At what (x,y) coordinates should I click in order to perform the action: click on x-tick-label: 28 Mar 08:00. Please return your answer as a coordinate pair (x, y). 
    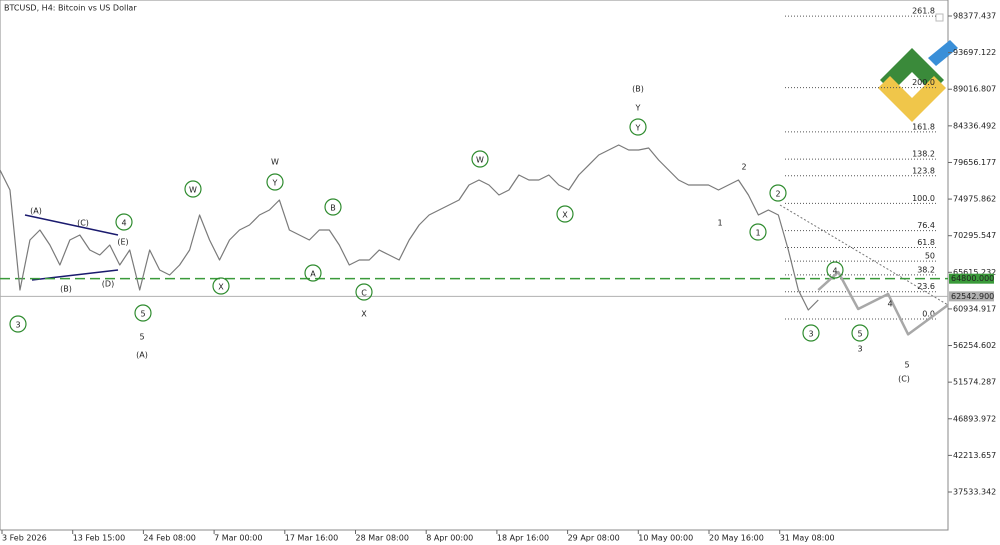
    Looking at the image, I should click on (382, 538).